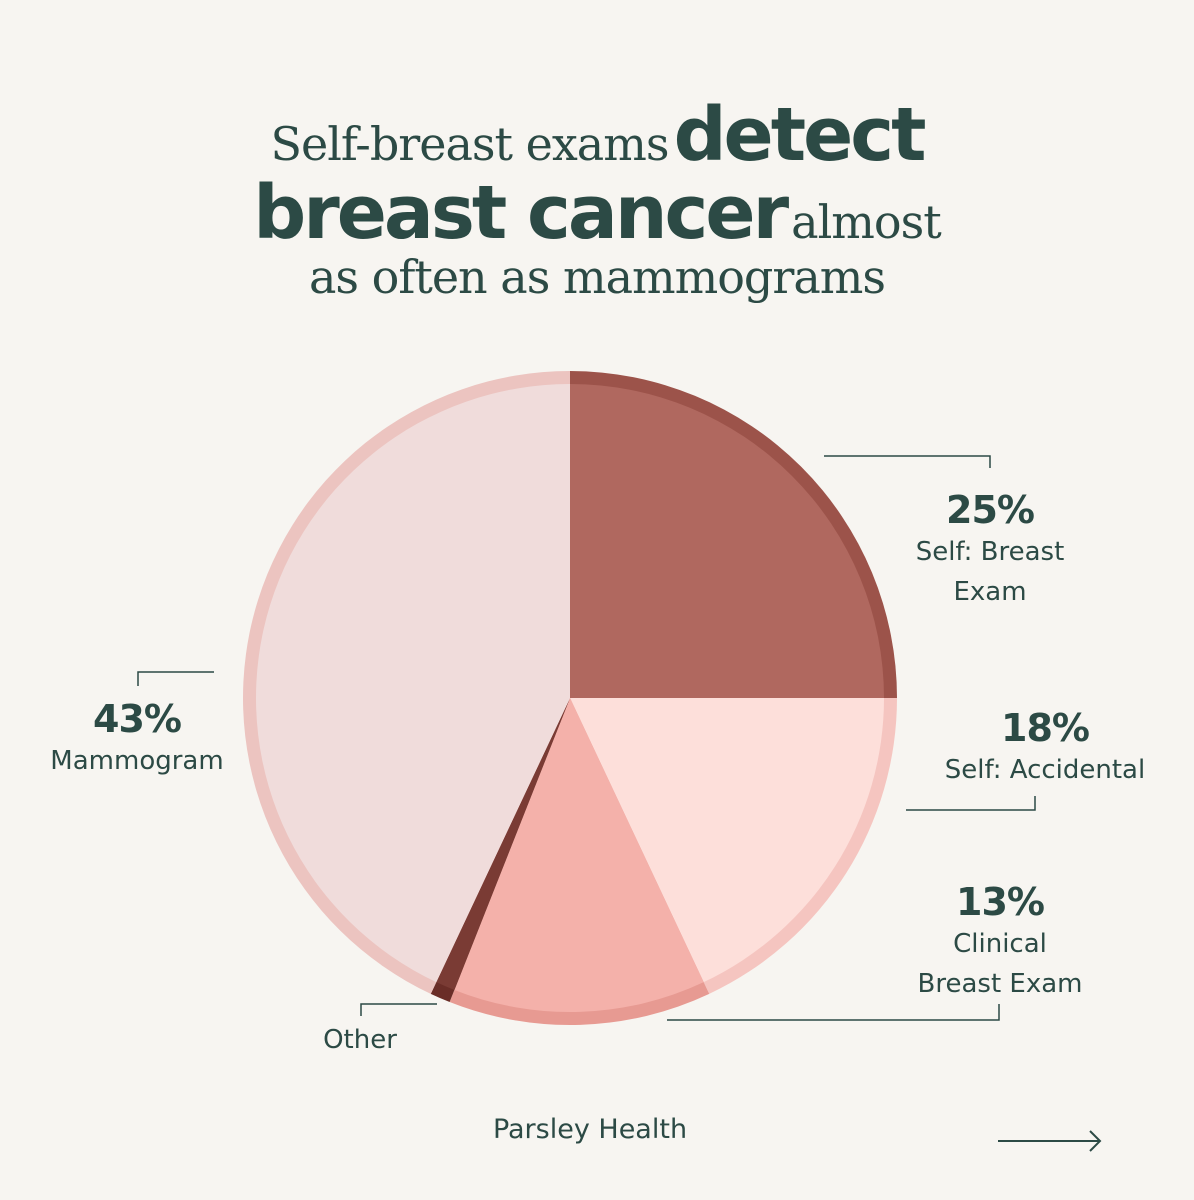 The image size is (1194, 1200). I want to click on cat-clinical-line1: Clinical, so click(1000, 944).